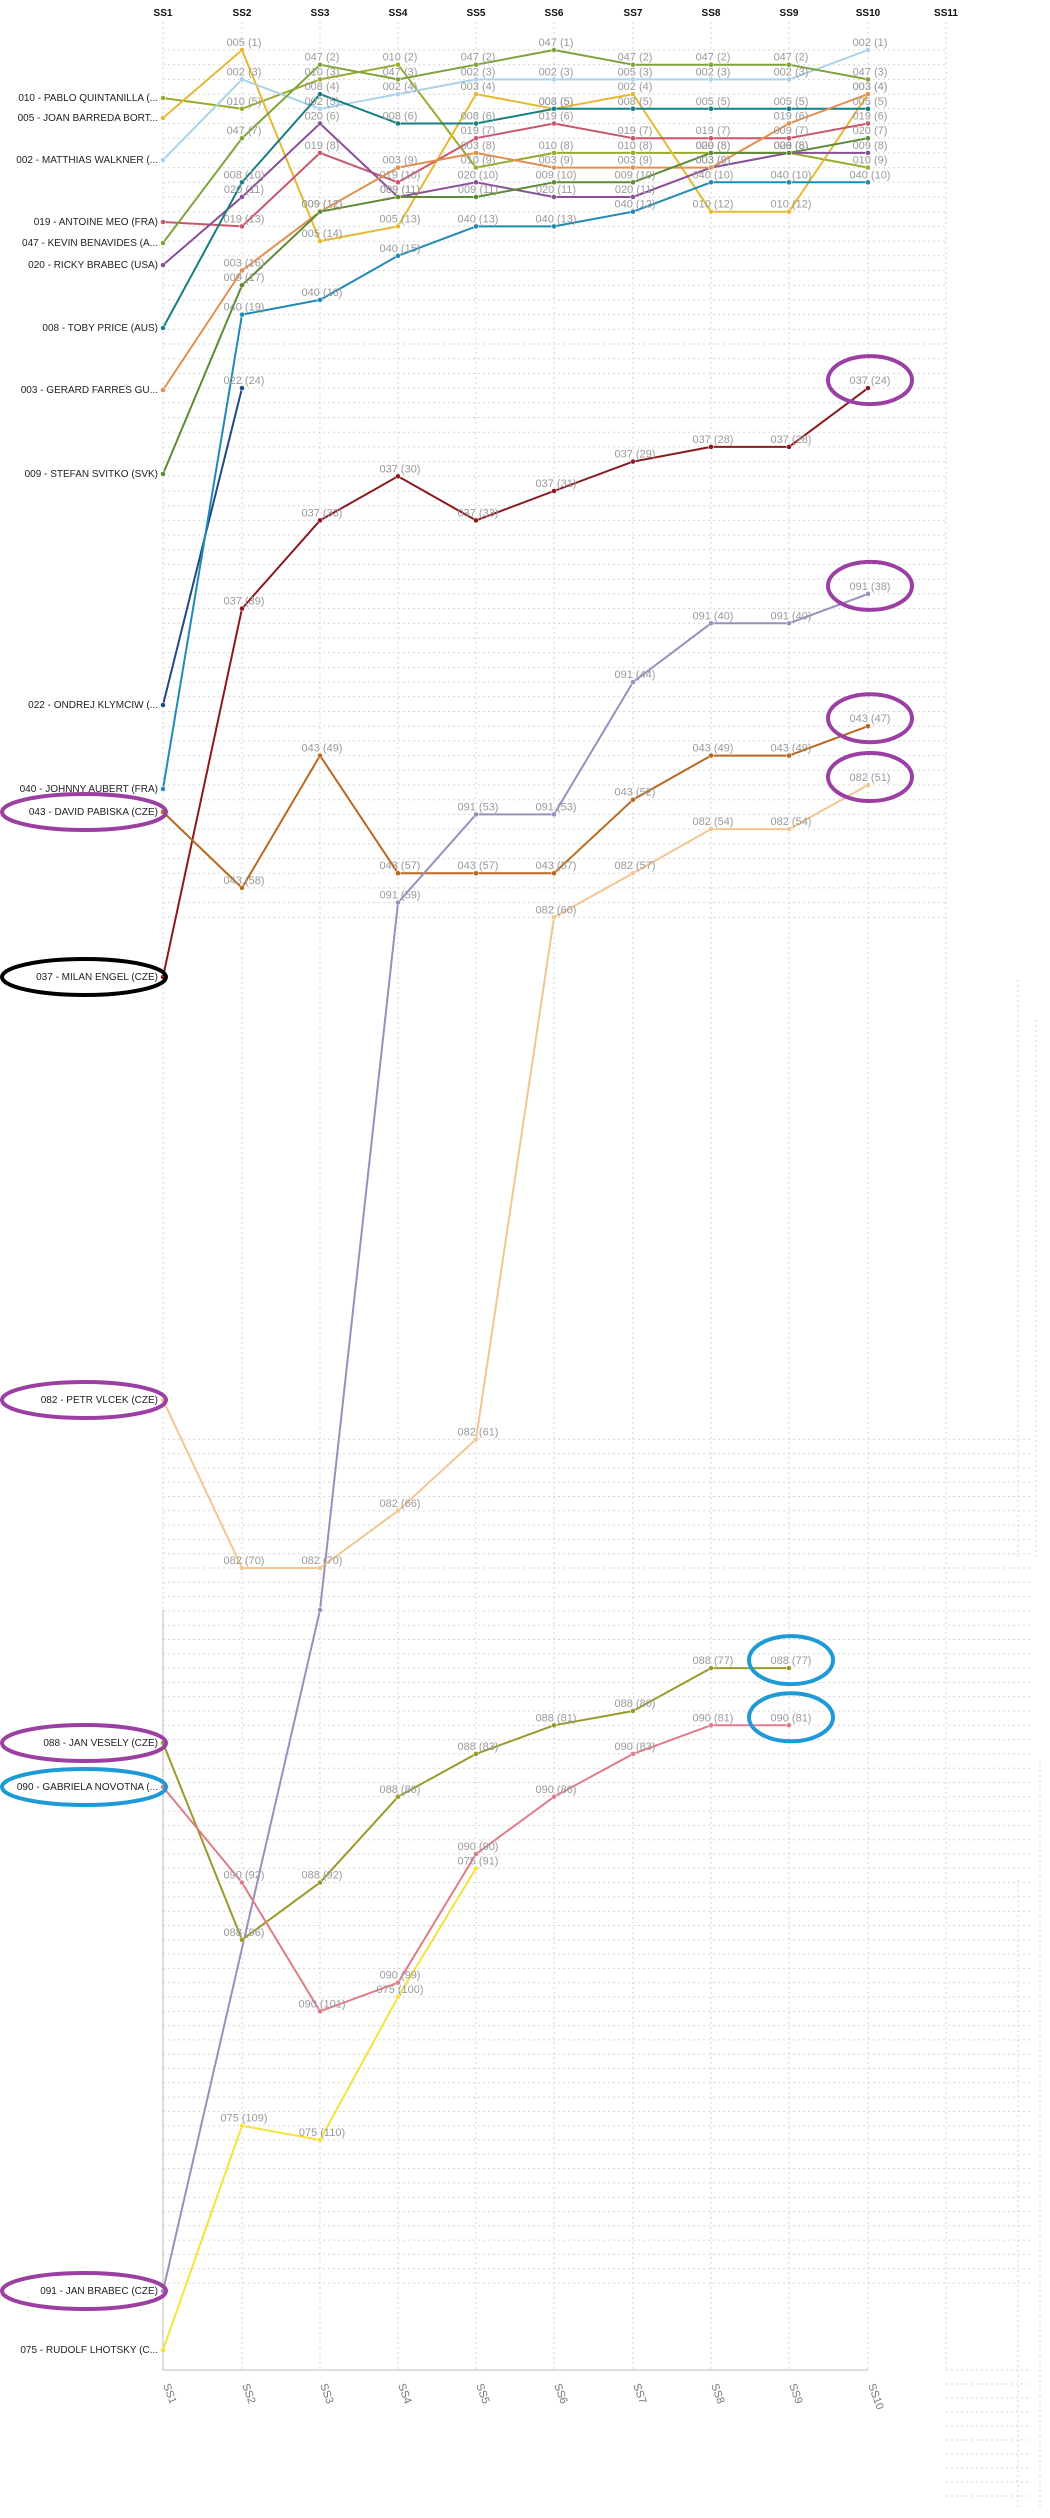 This screenshot has height=2518, width=1050. Describe the element at coordinates (875, 2396) in the screenshot. I see `stage-label-bottom: SS10` at that location.